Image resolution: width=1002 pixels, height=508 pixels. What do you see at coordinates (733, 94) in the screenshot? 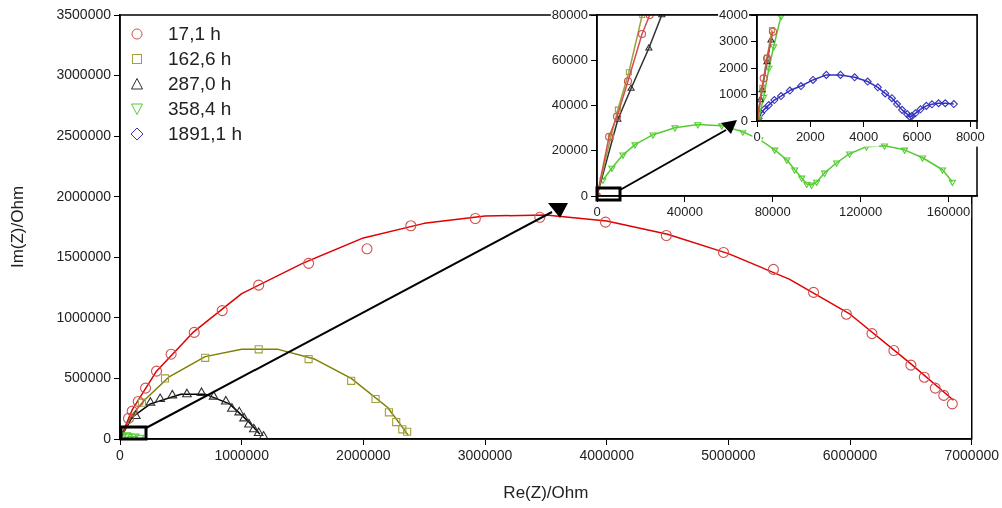
I see `y-tick-label: 1000` at bounding box center [733, 94].